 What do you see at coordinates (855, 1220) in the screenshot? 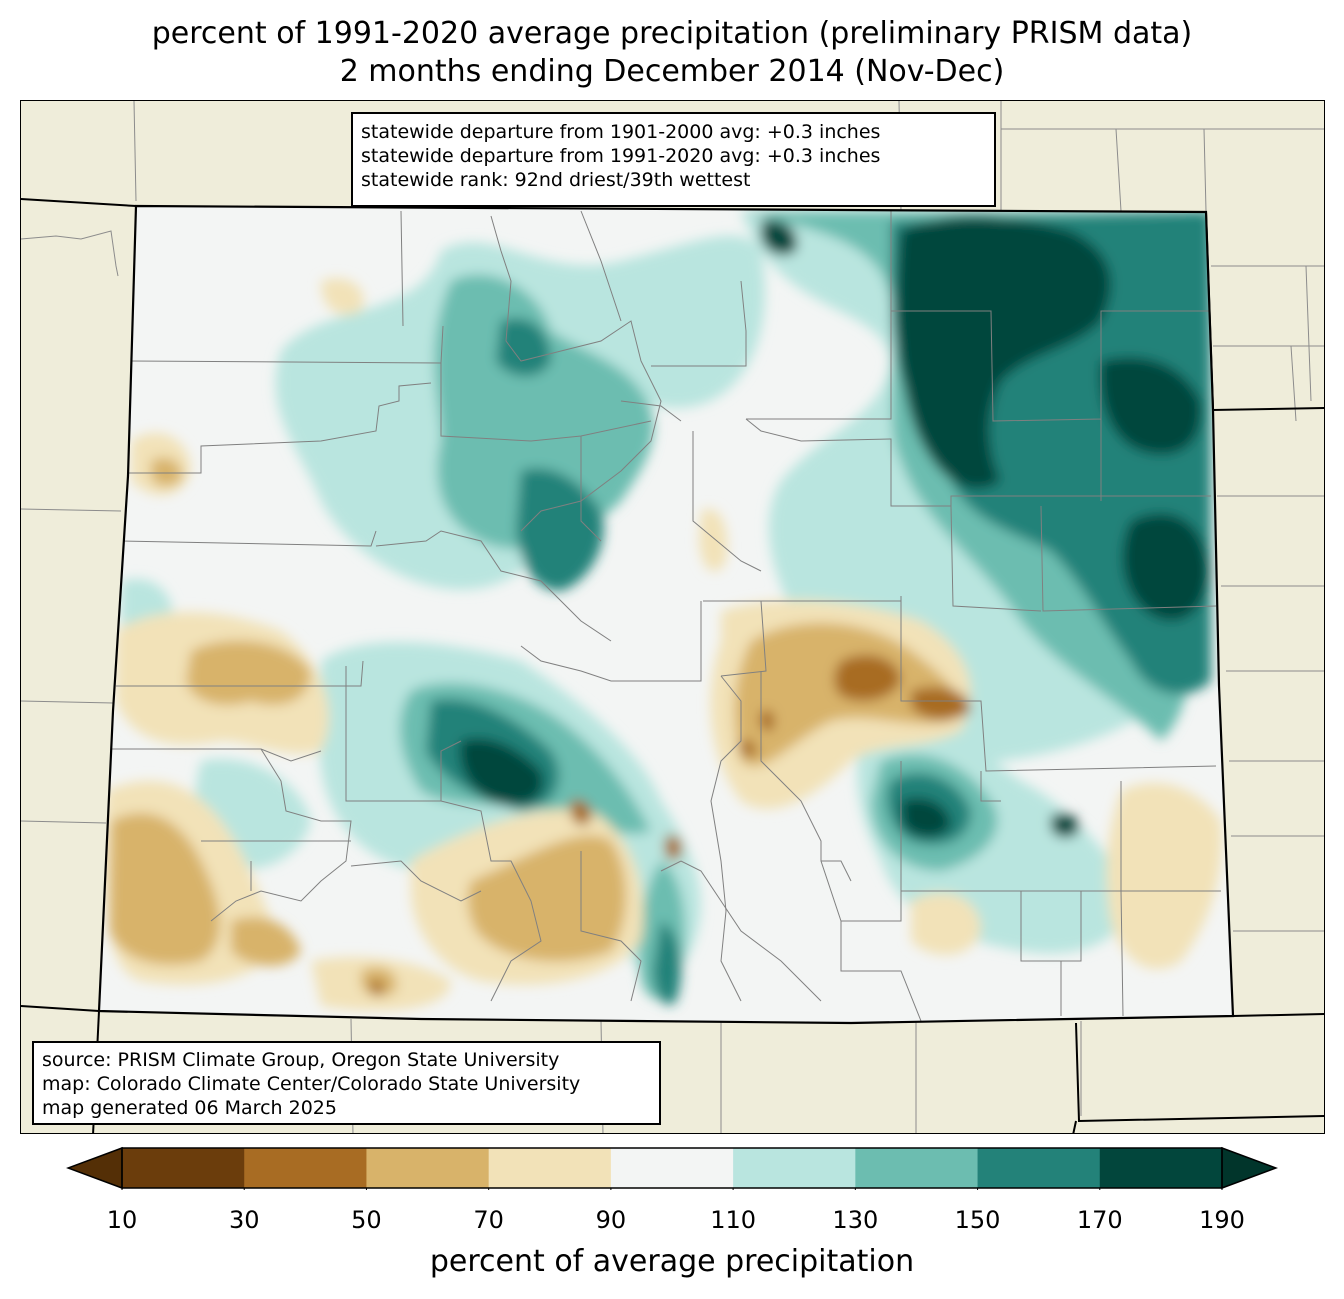
I see `colorbar-tick-label: 130` at bounding box center [855, 1220].